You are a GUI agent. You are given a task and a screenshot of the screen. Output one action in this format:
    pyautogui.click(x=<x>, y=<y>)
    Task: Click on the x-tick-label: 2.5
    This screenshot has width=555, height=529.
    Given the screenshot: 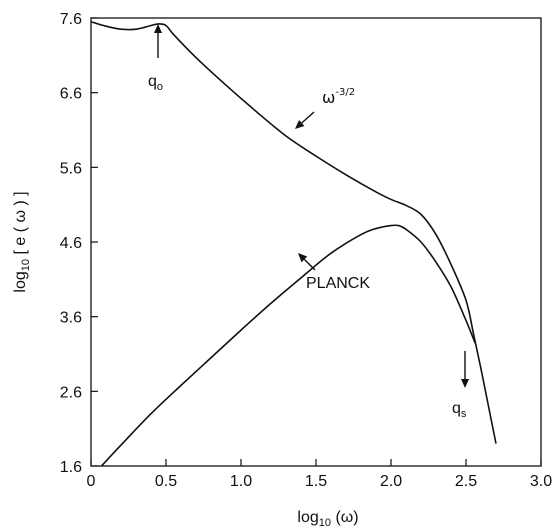 What is the action you would take?
    pyautogui.click(x=466, y=481)
    